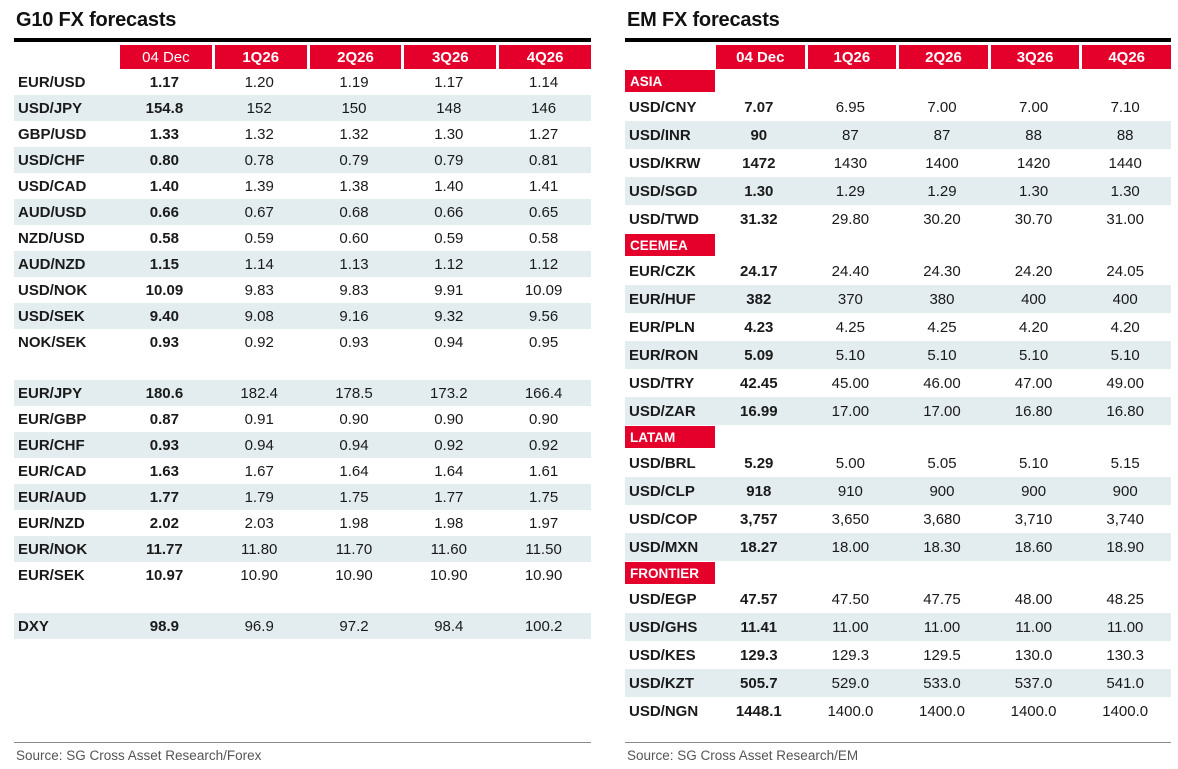  What do you see at coordinates (164, 342) in the screenshot?
I see `value-cell: 0.93` at bounding box center [164, 342].